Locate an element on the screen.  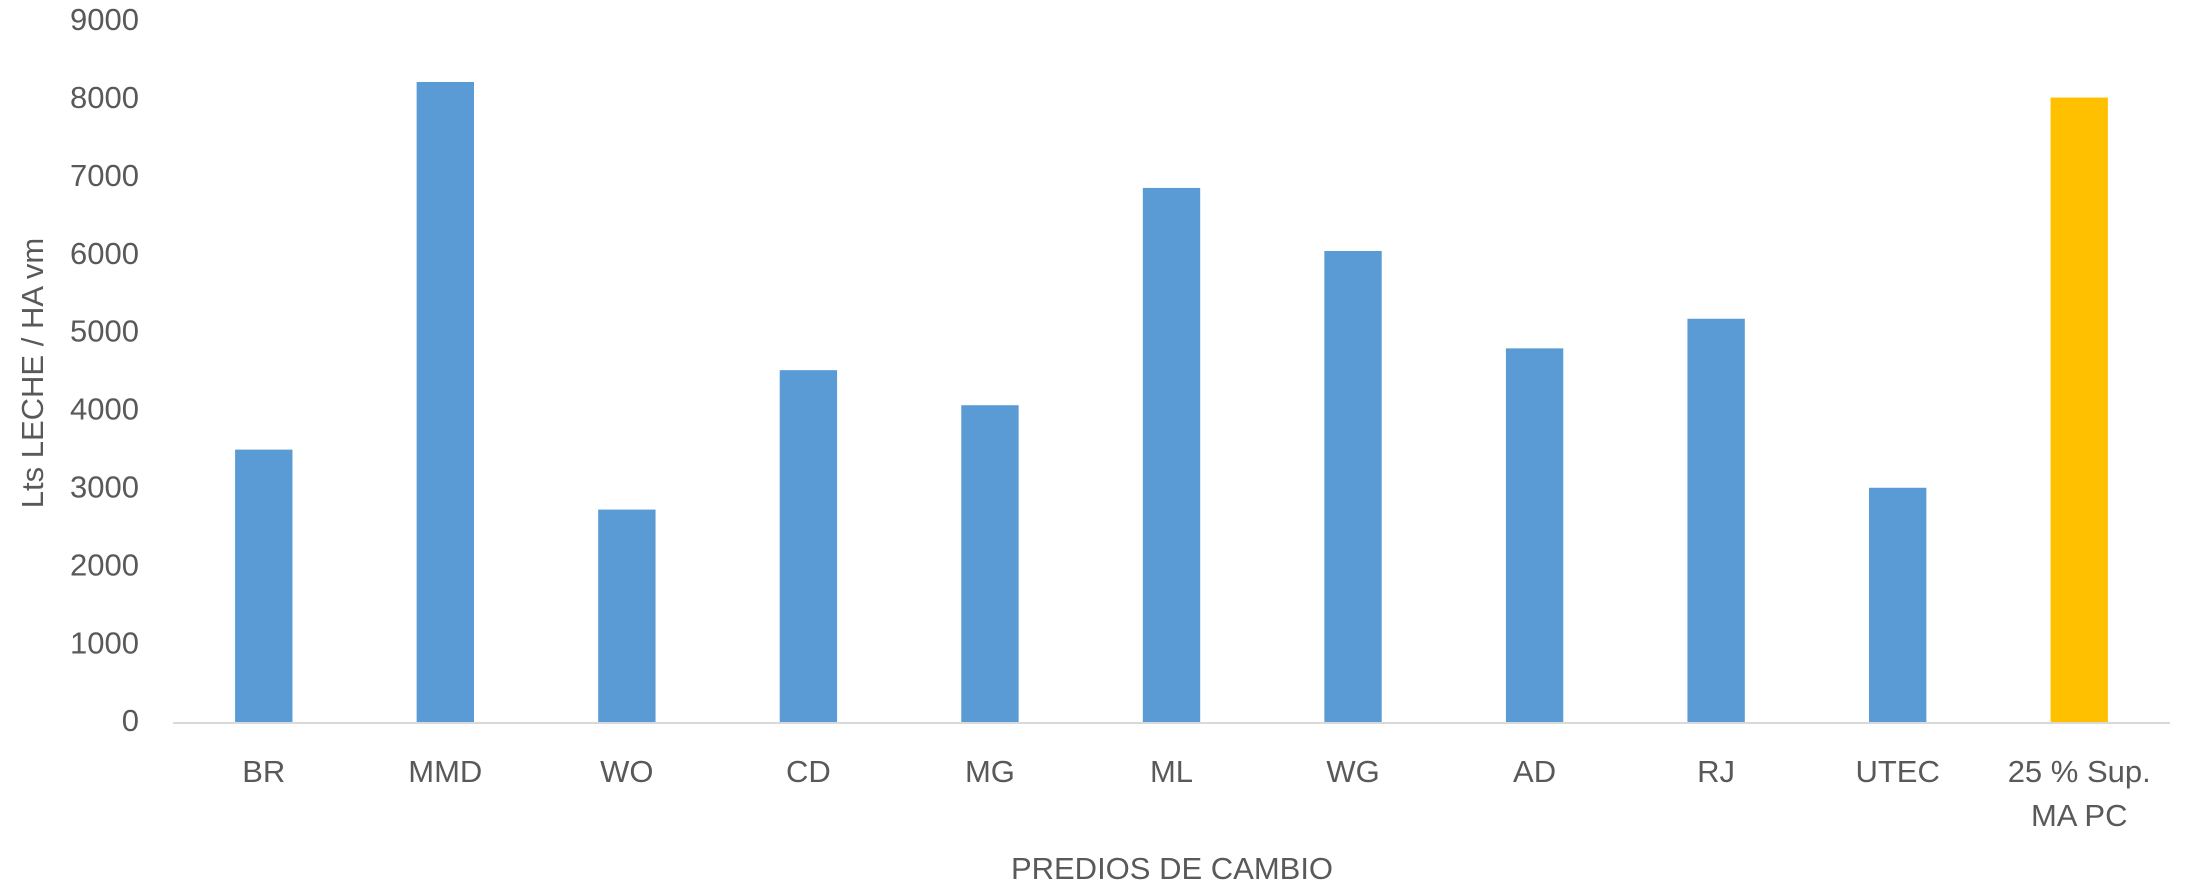
x-tick-label: MMD is located at coordinates (445, 771).